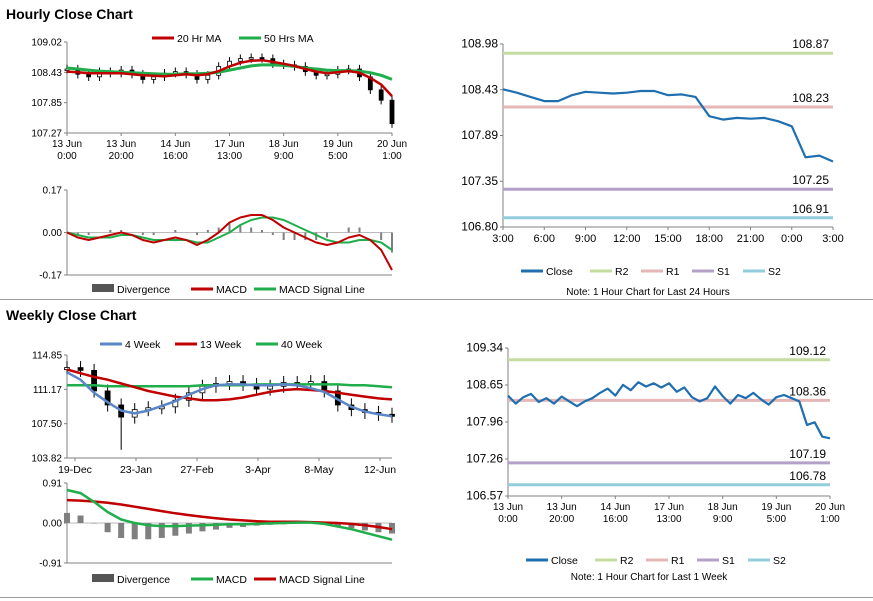 The image size is (873, 601). I want to click on hourly-price-x-tick-label: 9:00, so click(284, 156).